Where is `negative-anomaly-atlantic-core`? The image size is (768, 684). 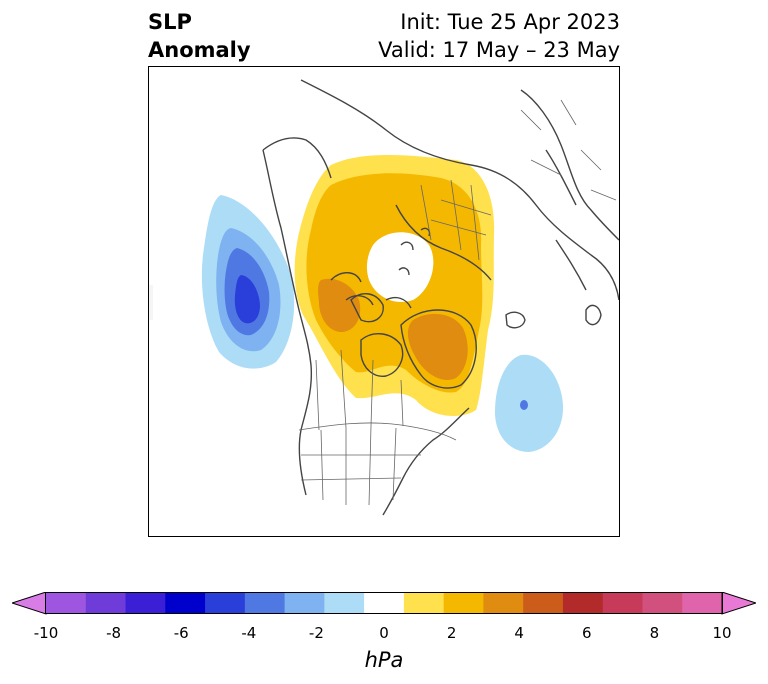
negative-anomaly-atlantic-core is located at coordinates (524, 405).